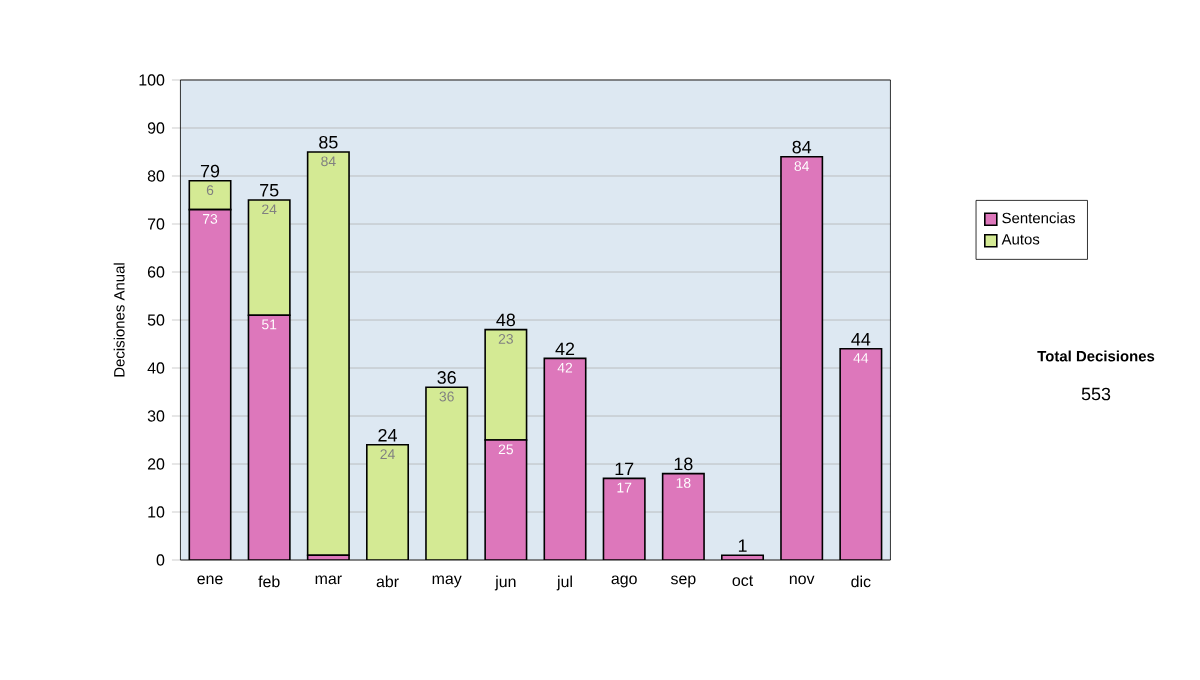 Image resolution: width=1200 pixels, height=680 pixels. What do you see at coordinates (387, 435) in the screenshot?
I see `total-label: 24` at bounding box center [387, 435].